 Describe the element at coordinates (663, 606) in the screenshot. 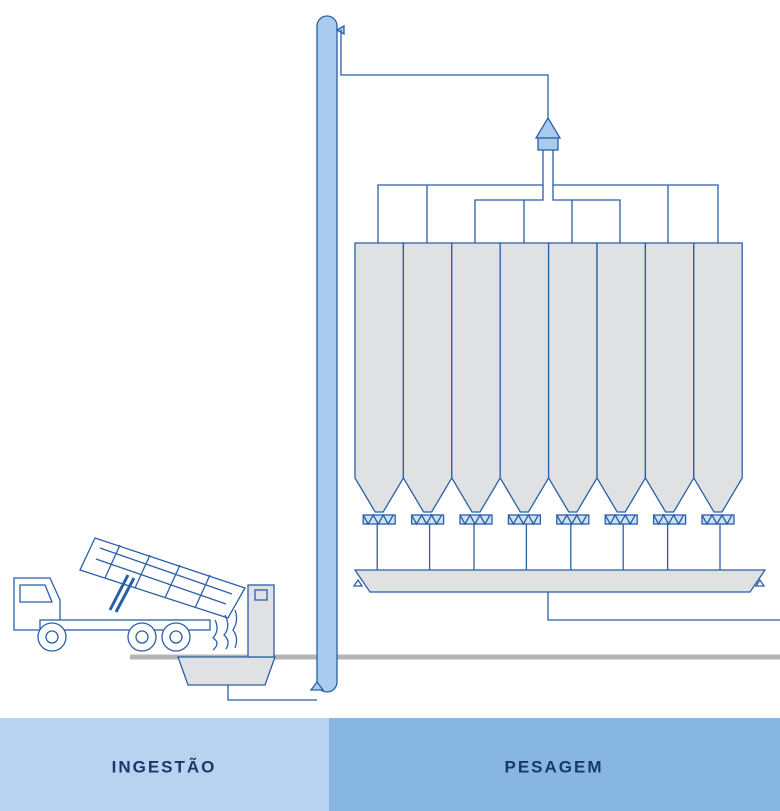

I see `outlet-pipe` at that location.